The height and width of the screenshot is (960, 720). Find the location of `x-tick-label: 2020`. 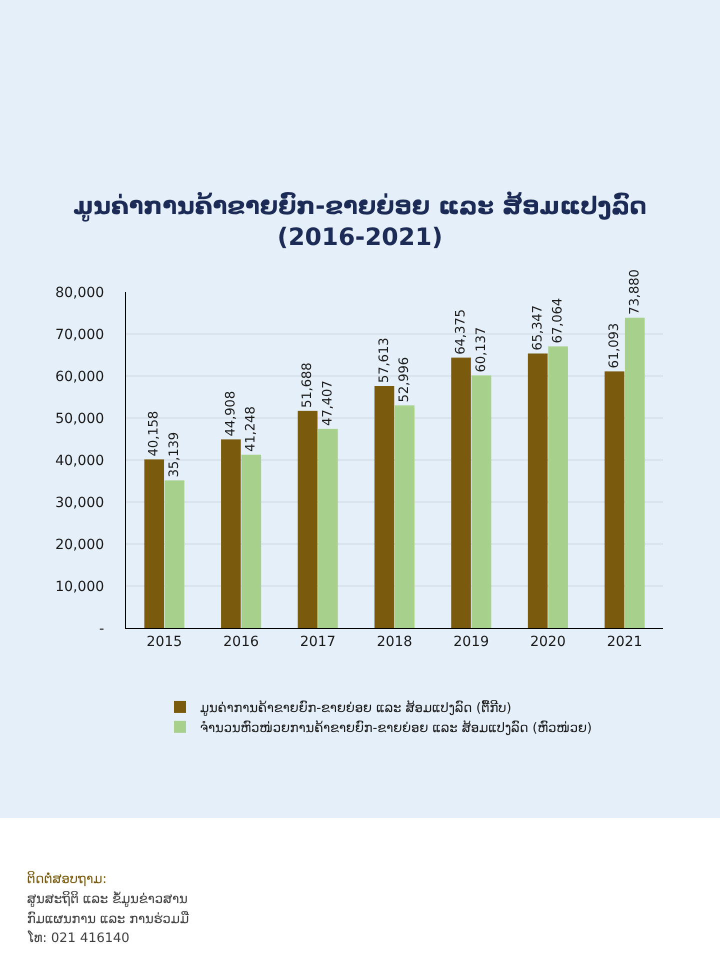

x-tick-label: 2020 is located at coordinates (548, 642).